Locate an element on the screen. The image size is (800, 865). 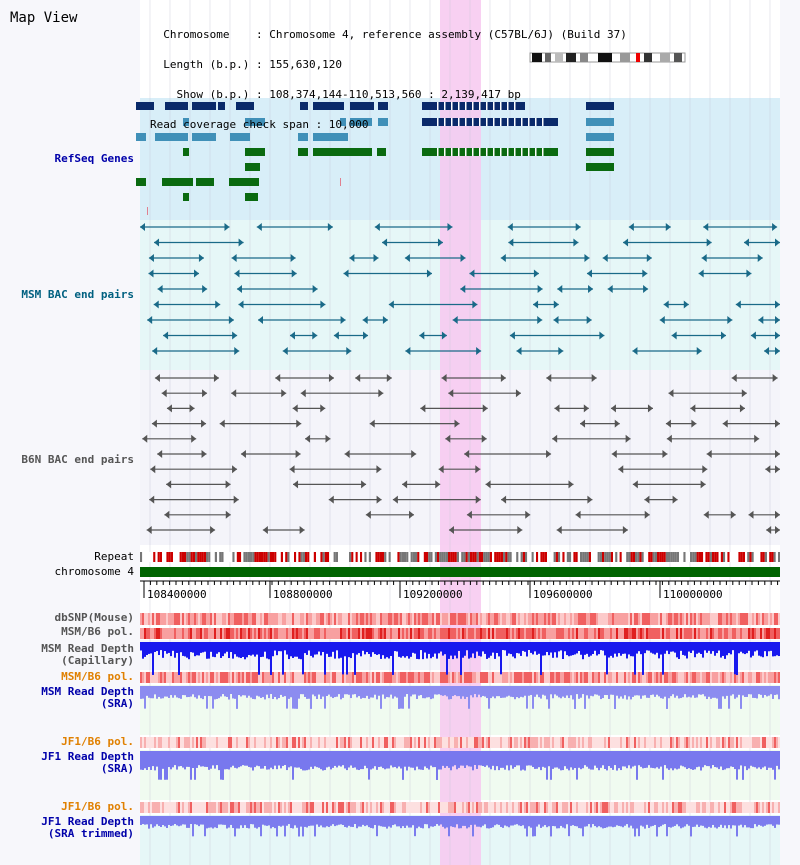
track-label-msm-b6-pol-1: MSM/B6 pol. is located at coordinates (97, 631).